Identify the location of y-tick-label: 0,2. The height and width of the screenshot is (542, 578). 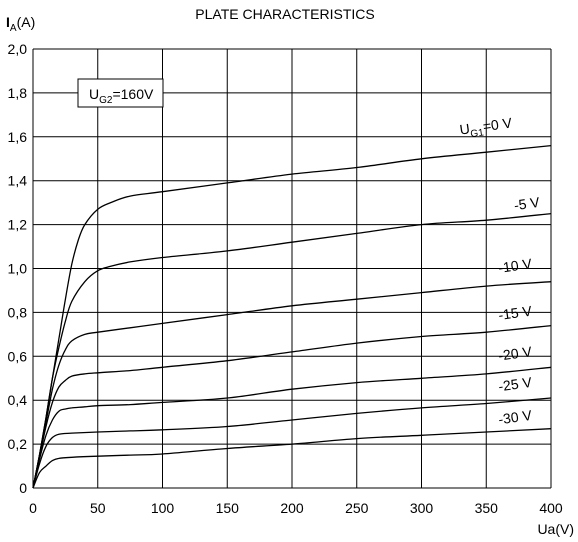
(18, 444).